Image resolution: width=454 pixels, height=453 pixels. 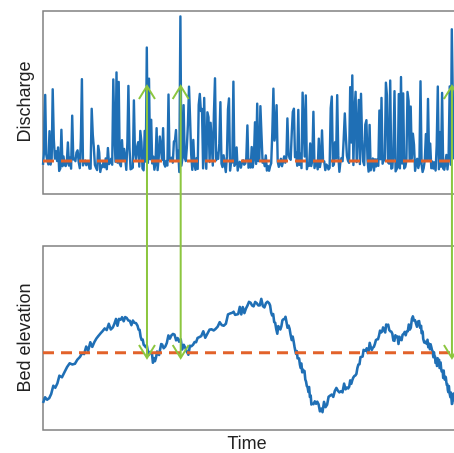 I want to click on linking-arrow-head-3-top, so click(x=448, y=92).